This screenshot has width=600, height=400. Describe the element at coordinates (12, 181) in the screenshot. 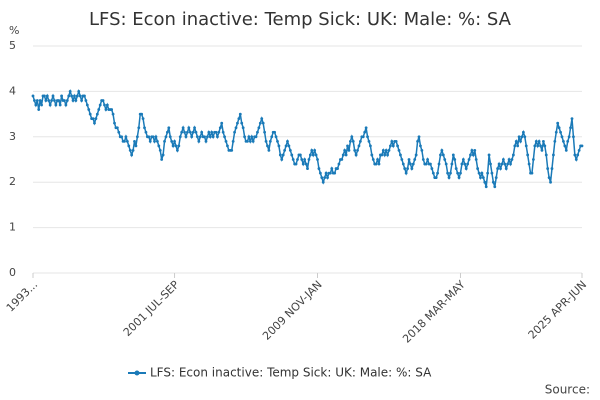

I see `y-tick-label: 2` at that location.